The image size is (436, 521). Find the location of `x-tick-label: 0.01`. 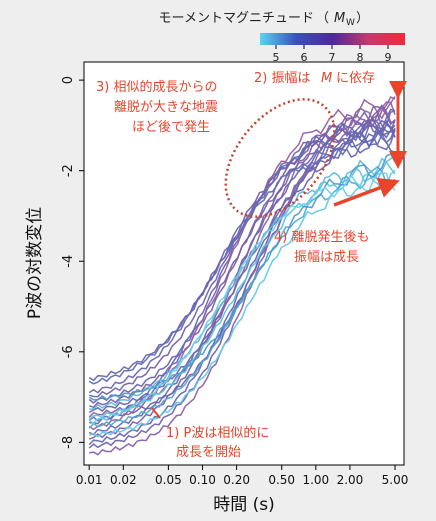

x-tick-label: 0.01 is located at coordinates (89, 480).